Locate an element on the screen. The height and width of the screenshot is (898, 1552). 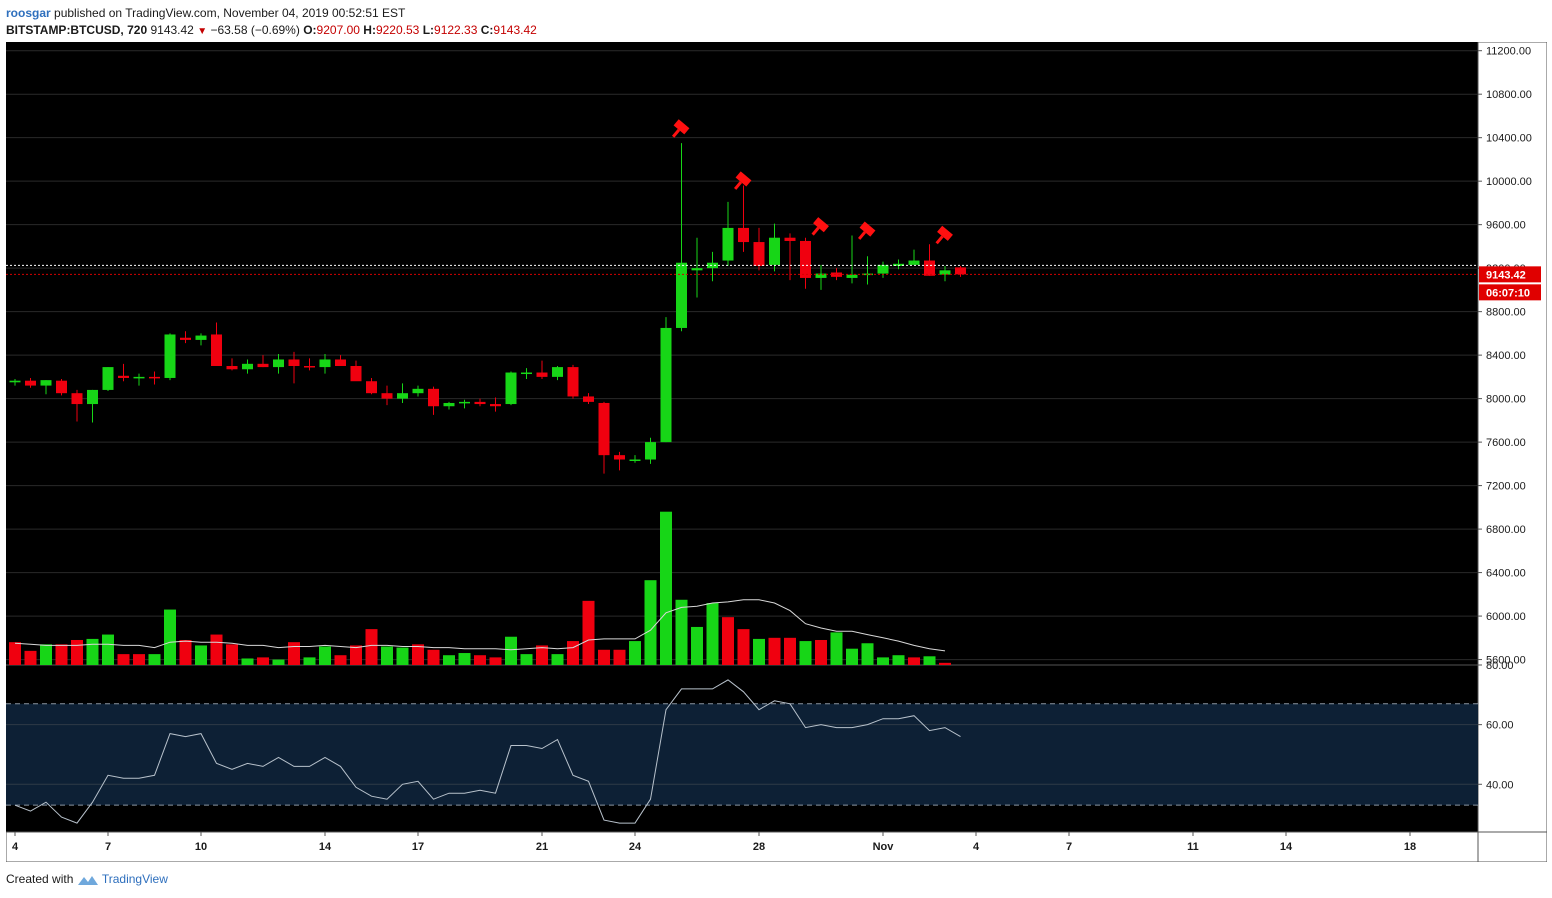
footer: Created with TradingView is located at coordinates (87, 879).